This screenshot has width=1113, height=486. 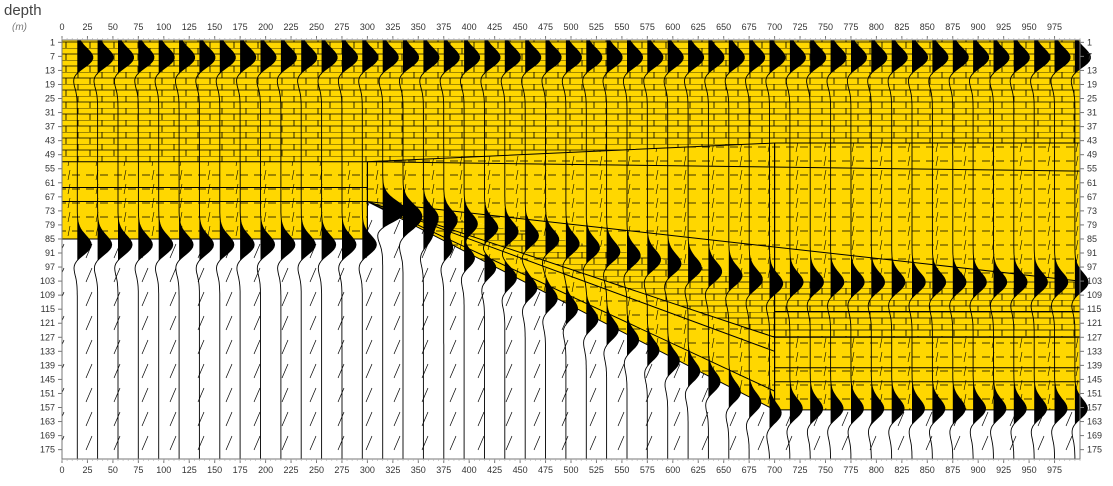 What do you see at coordinates (443, 27) in the screenshot?
I see `x-tick-label-top: 375` at bounding box center [443, 27].